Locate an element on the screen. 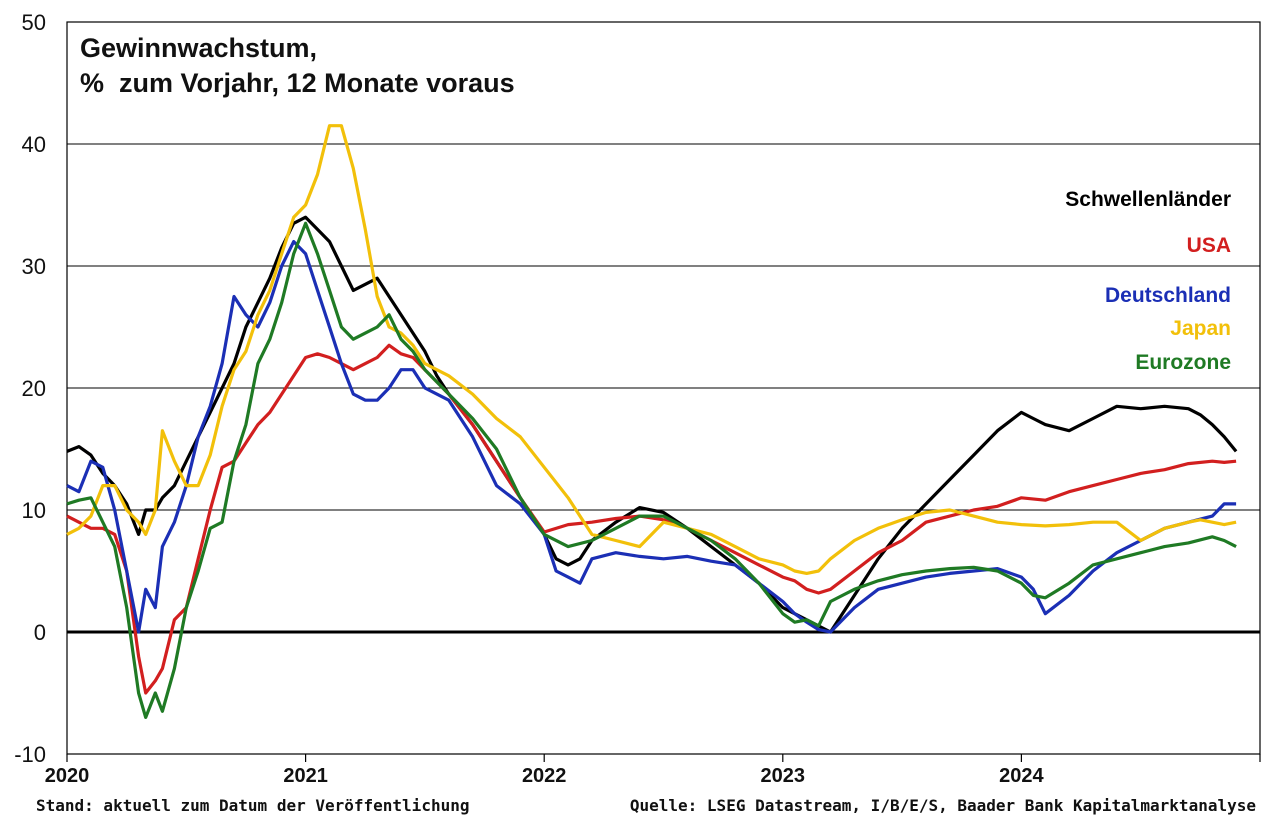  legend-entry: USA is located at coordinates (1209, 245).